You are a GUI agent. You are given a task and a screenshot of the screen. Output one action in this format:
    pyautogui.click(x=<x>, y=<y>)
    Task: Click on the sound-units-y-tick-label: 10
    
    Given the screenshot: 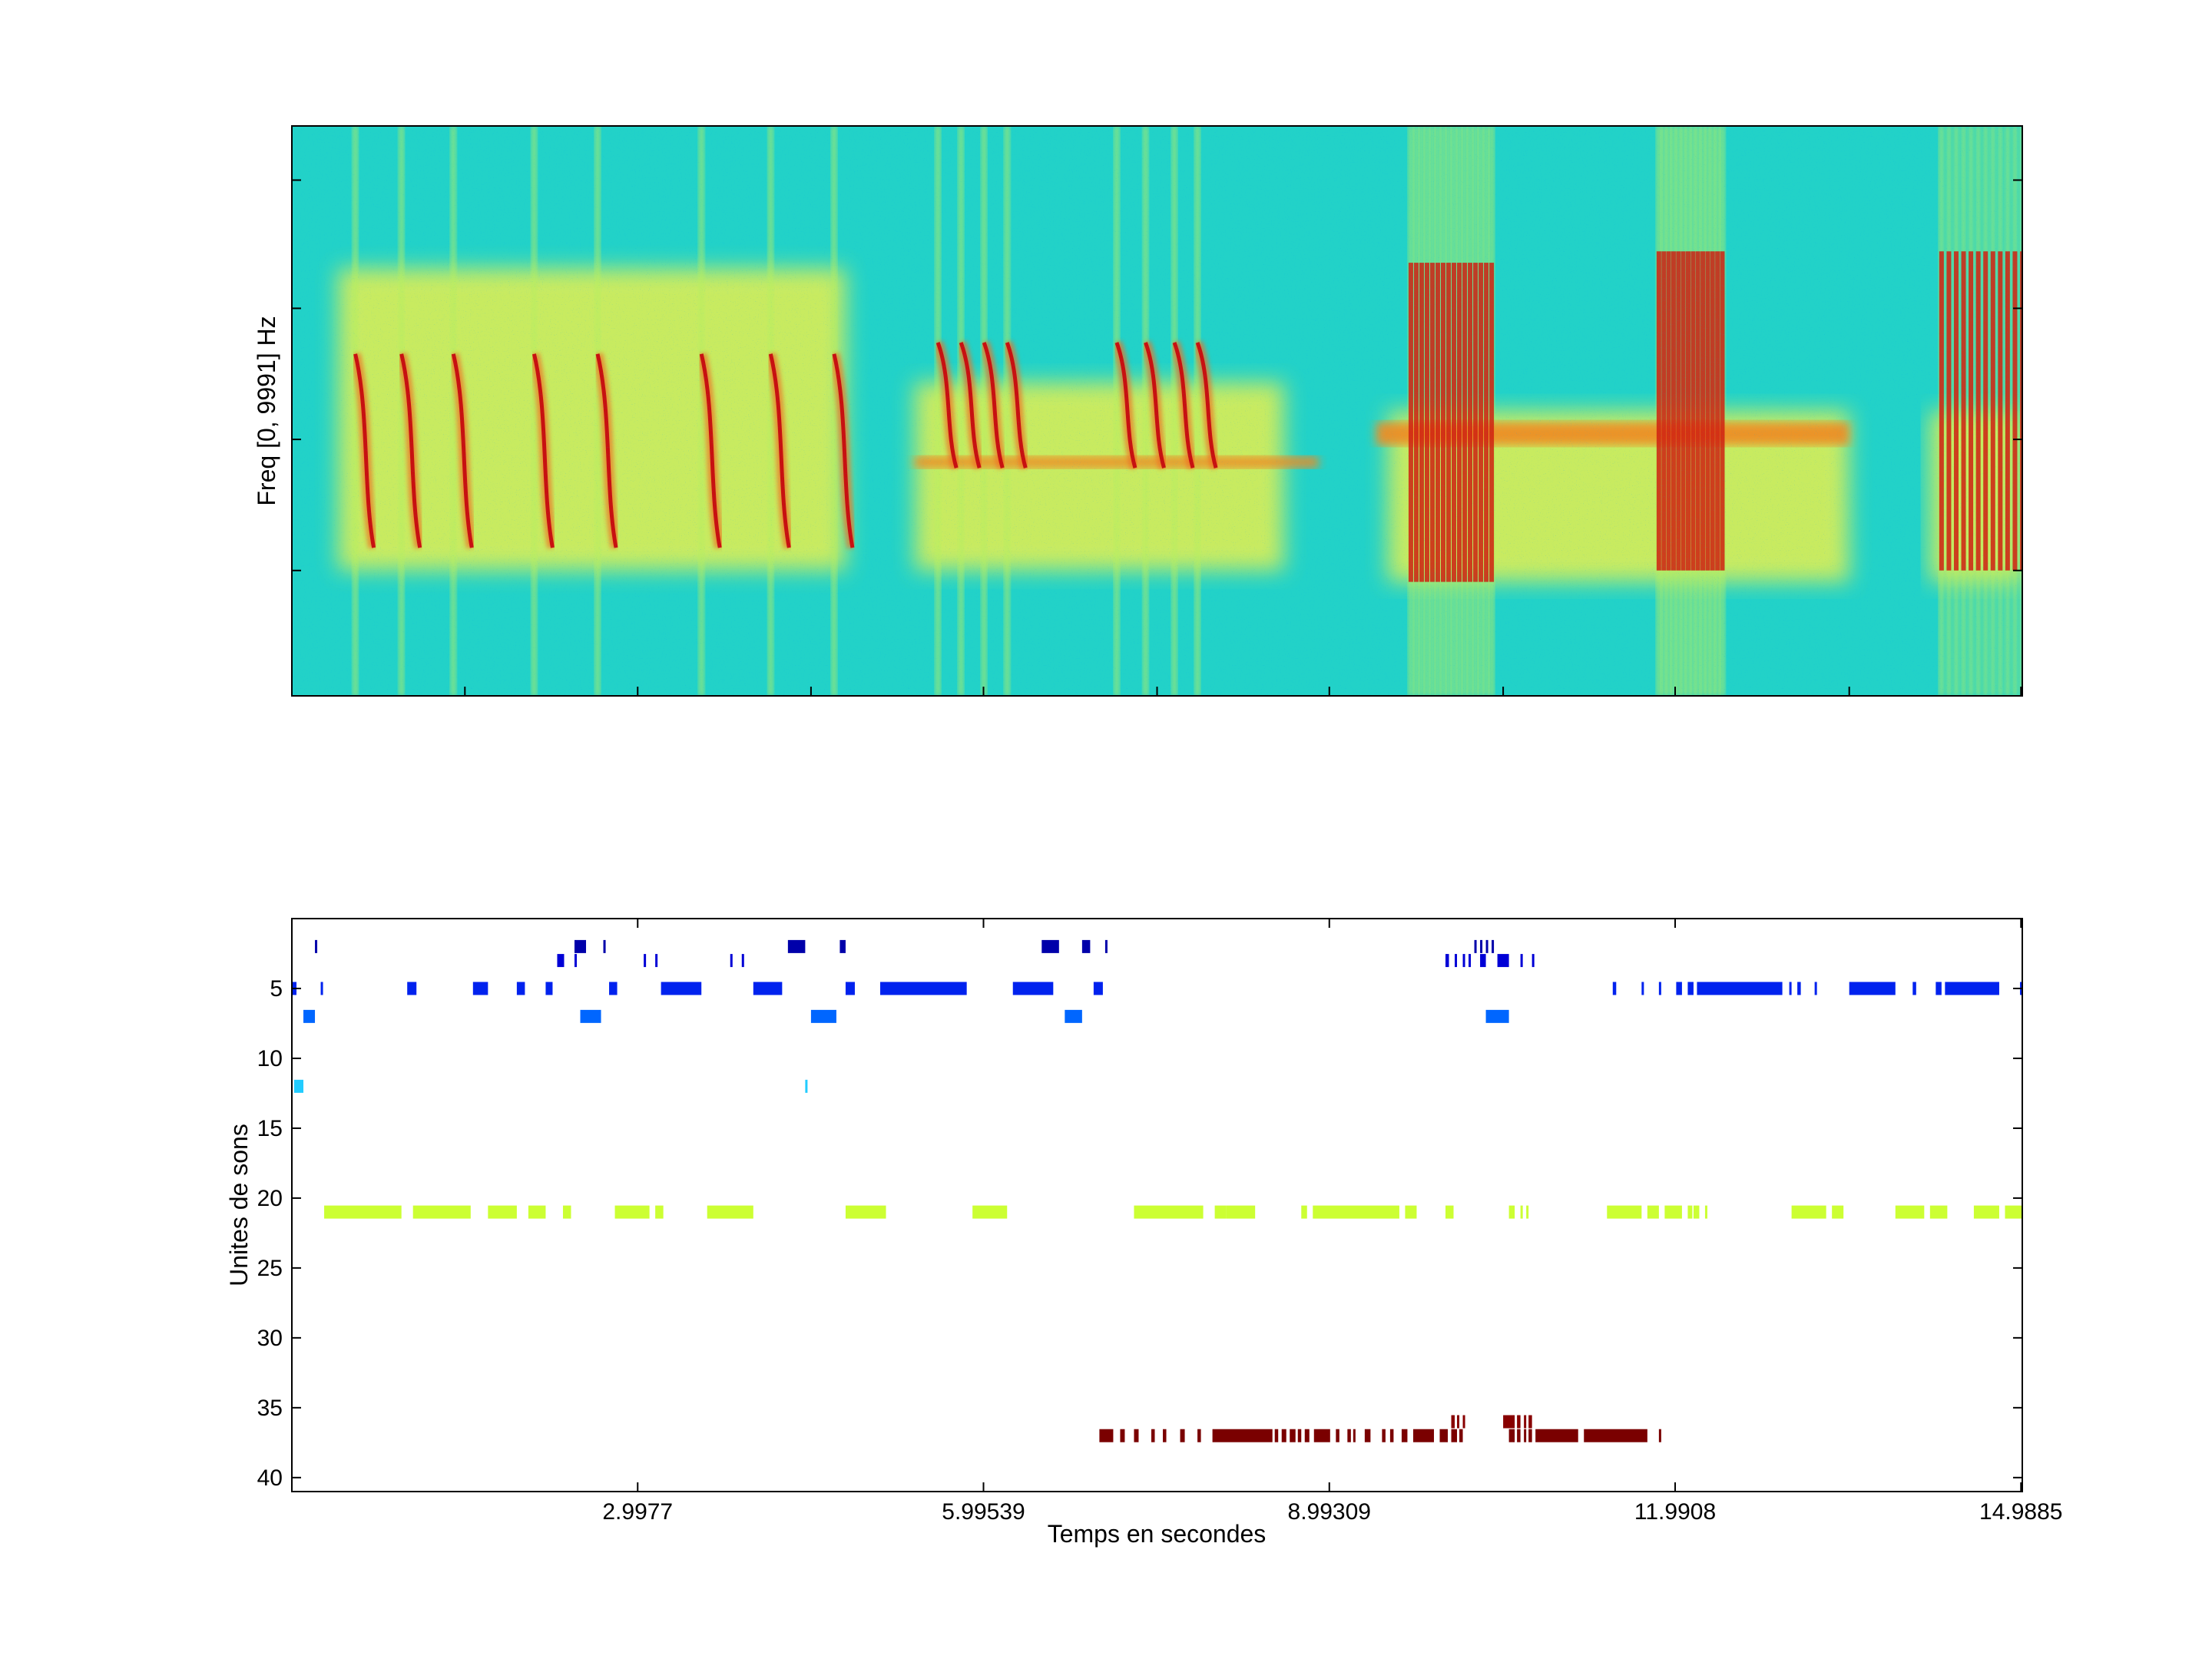 What is the action you would take?
    pyautogui.click(x=270, y=1058)
    